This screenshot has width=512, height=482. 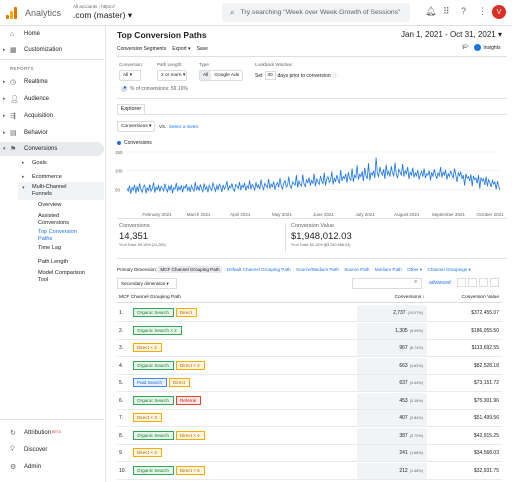 What do you see at coordinates (52, 467) in the screenshot?
I see `sidebar-item-admin: ⚙ Admin` at bounding box center [52, 467].